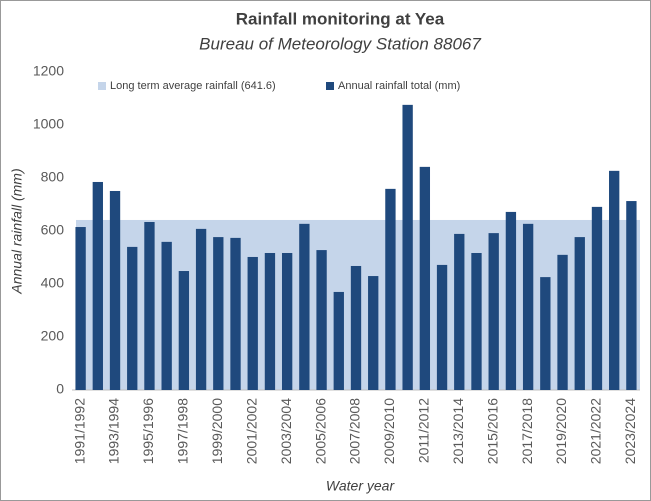 The width and height of the screenshot is (651, 501). What do you see at coordinates (53, 177) in the screenshot?
I see `y-tick-label: 800` at bounding box center [53, 177].